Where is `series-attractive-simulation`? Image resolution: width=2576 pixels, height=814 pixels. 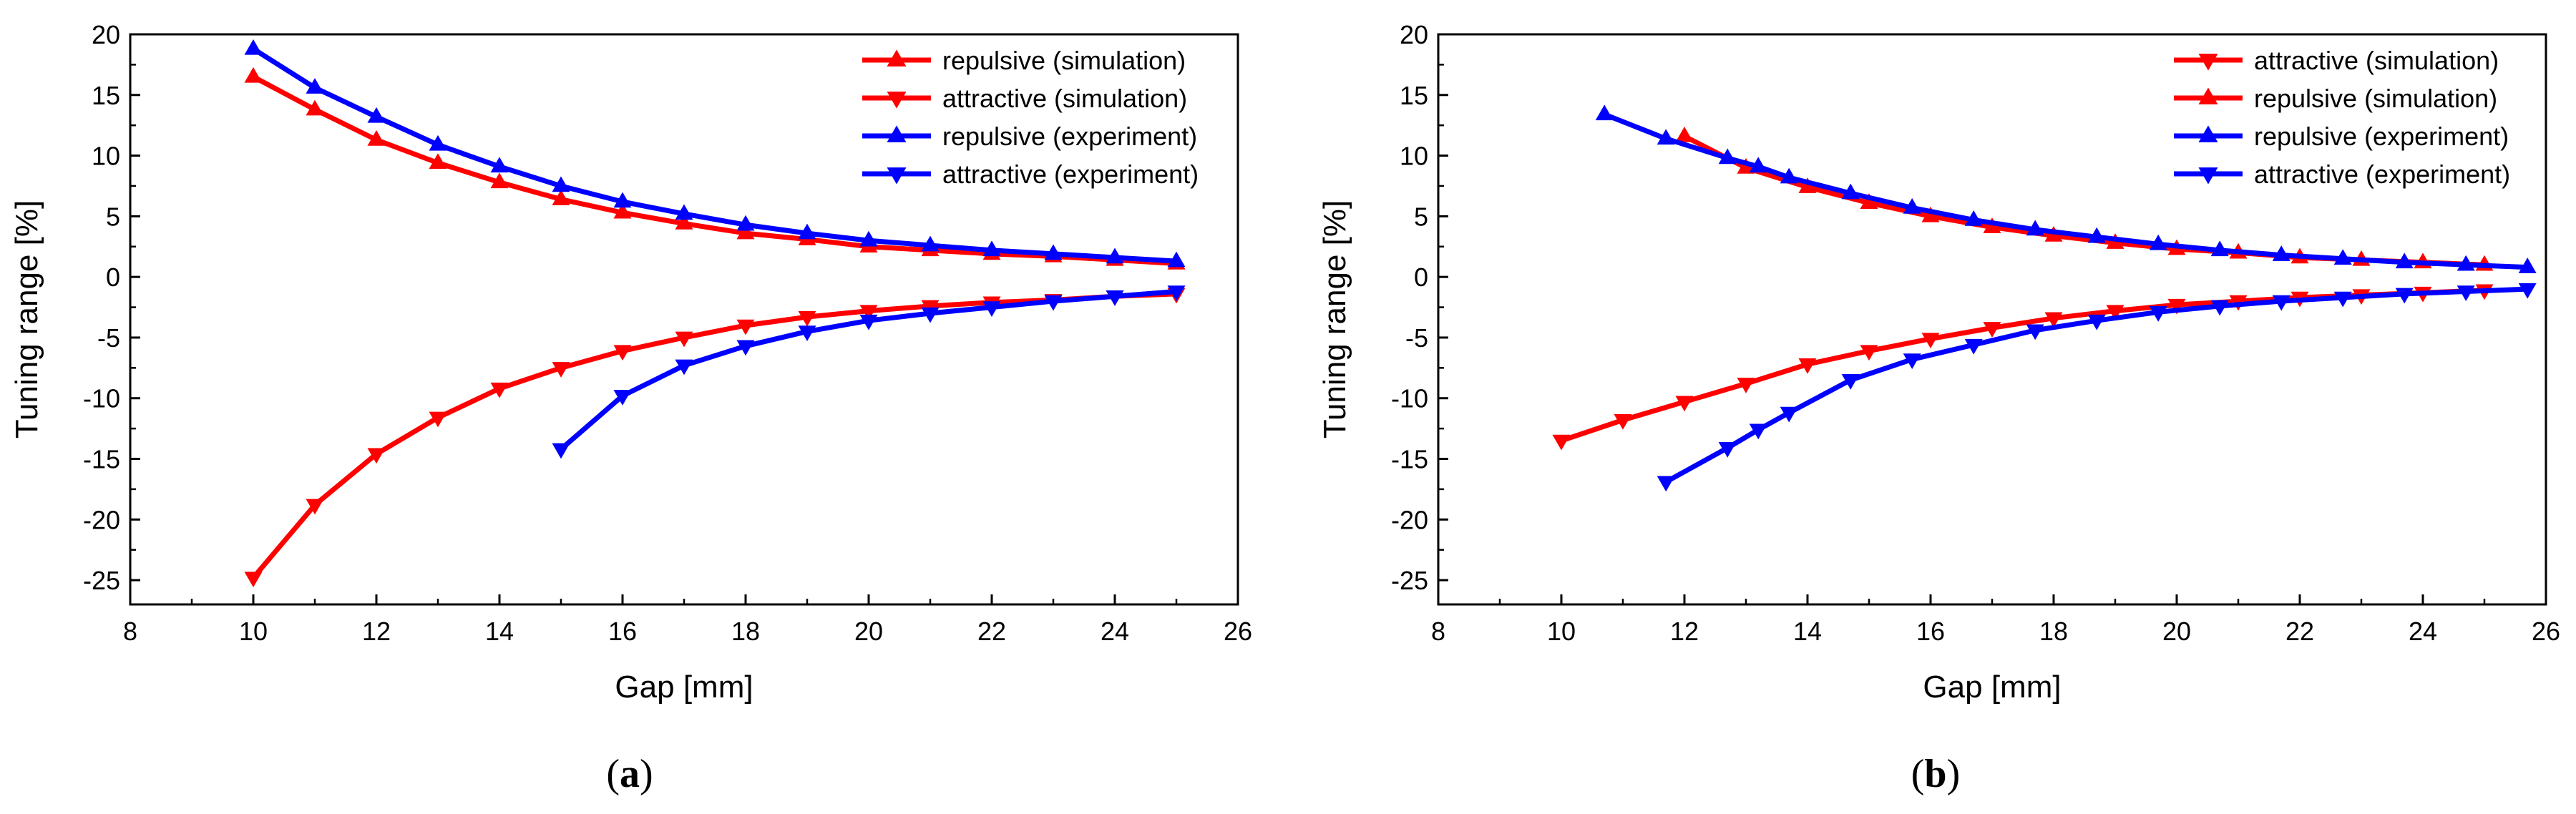
series-attractive-simulation is located at coordinates (715, 438).